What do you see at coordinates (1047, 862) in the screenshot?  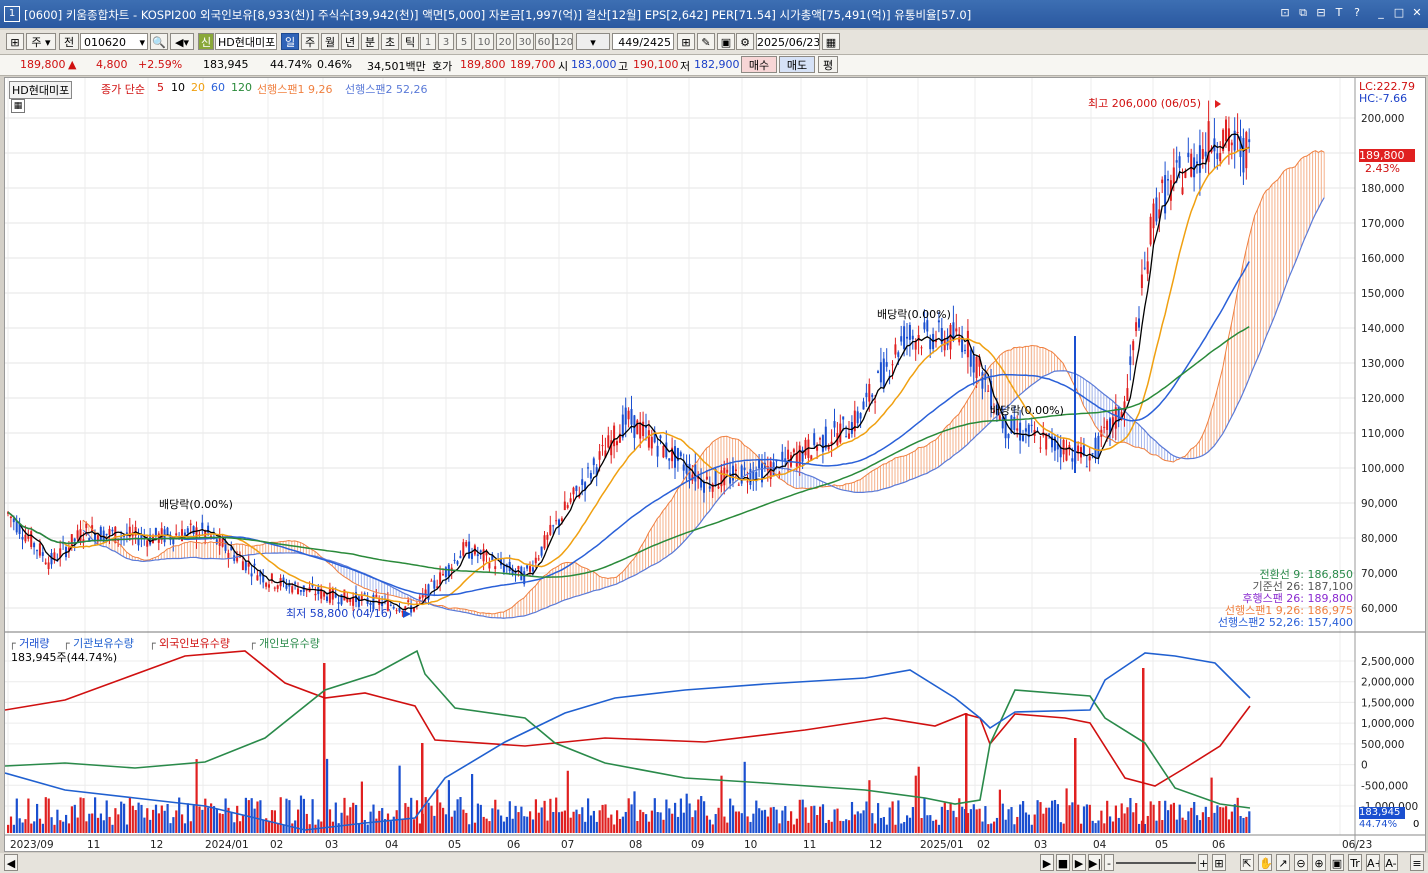 I see `play-icon: ▶` at bounding box center [1047, 862].